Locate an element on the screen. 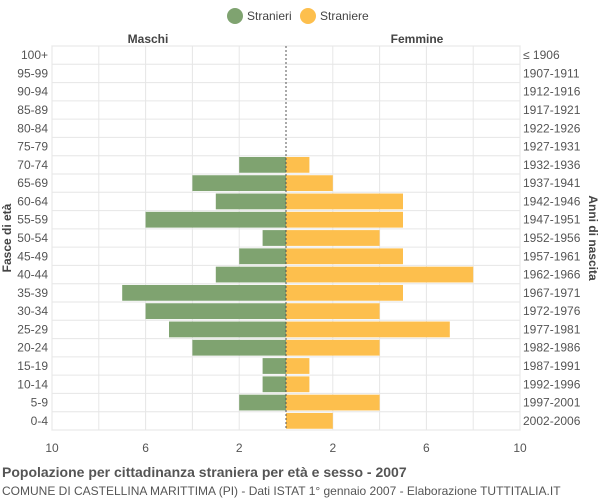  age-label: 70-74 is located at coordinates (32, 165).